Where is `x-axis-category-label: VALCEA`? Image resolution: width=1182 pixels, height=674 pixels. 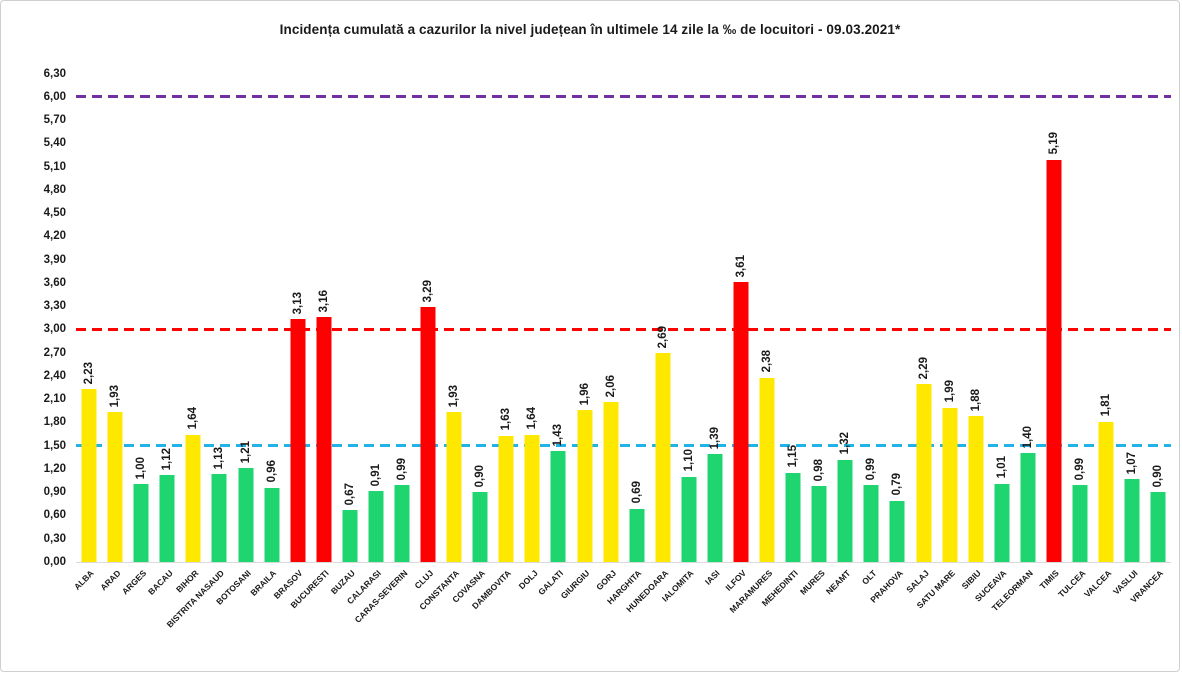
x-axis-category-label: VALCEA is located at coordinates (1097, 584).